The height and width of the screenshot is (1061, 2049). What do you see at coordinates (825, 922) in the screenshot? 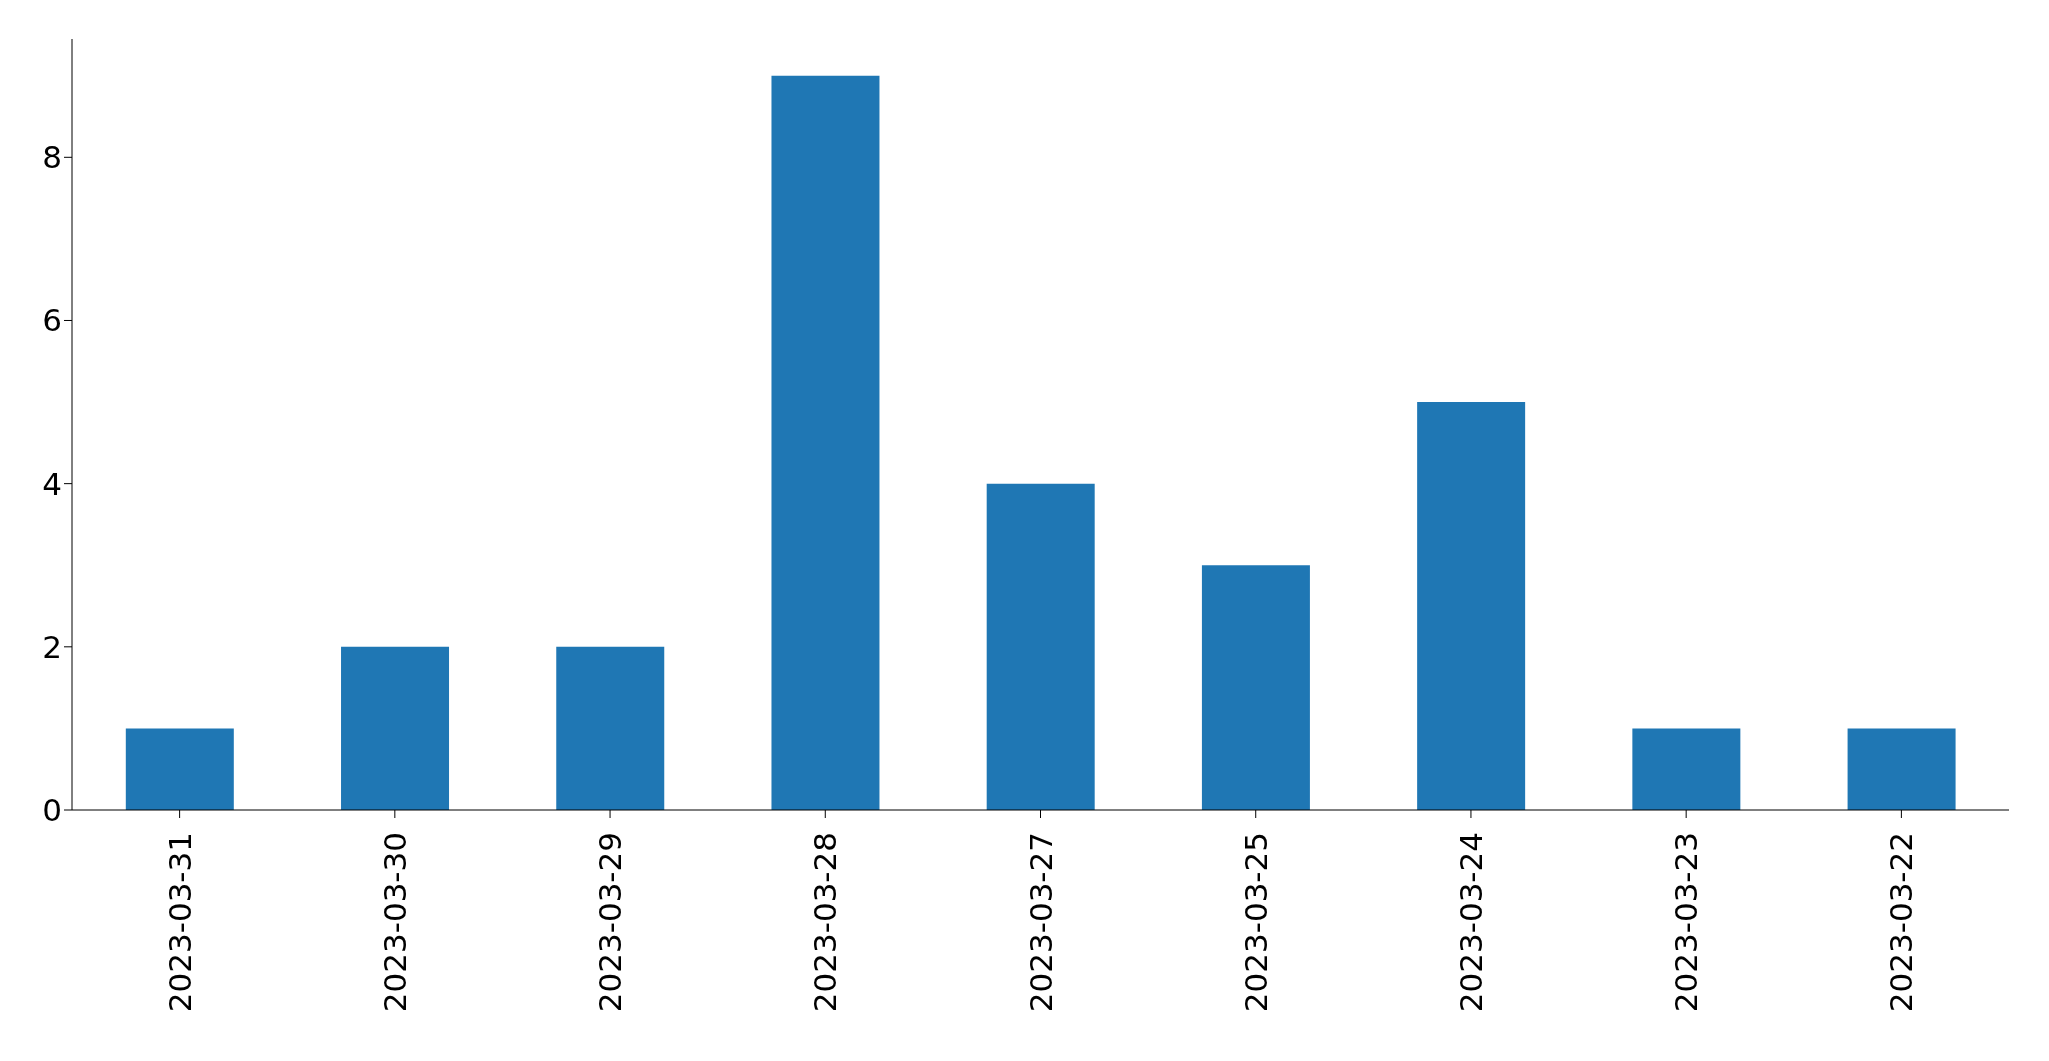
I see `x-tick-label: 2023-03-28` at bounding box center [825, 922].